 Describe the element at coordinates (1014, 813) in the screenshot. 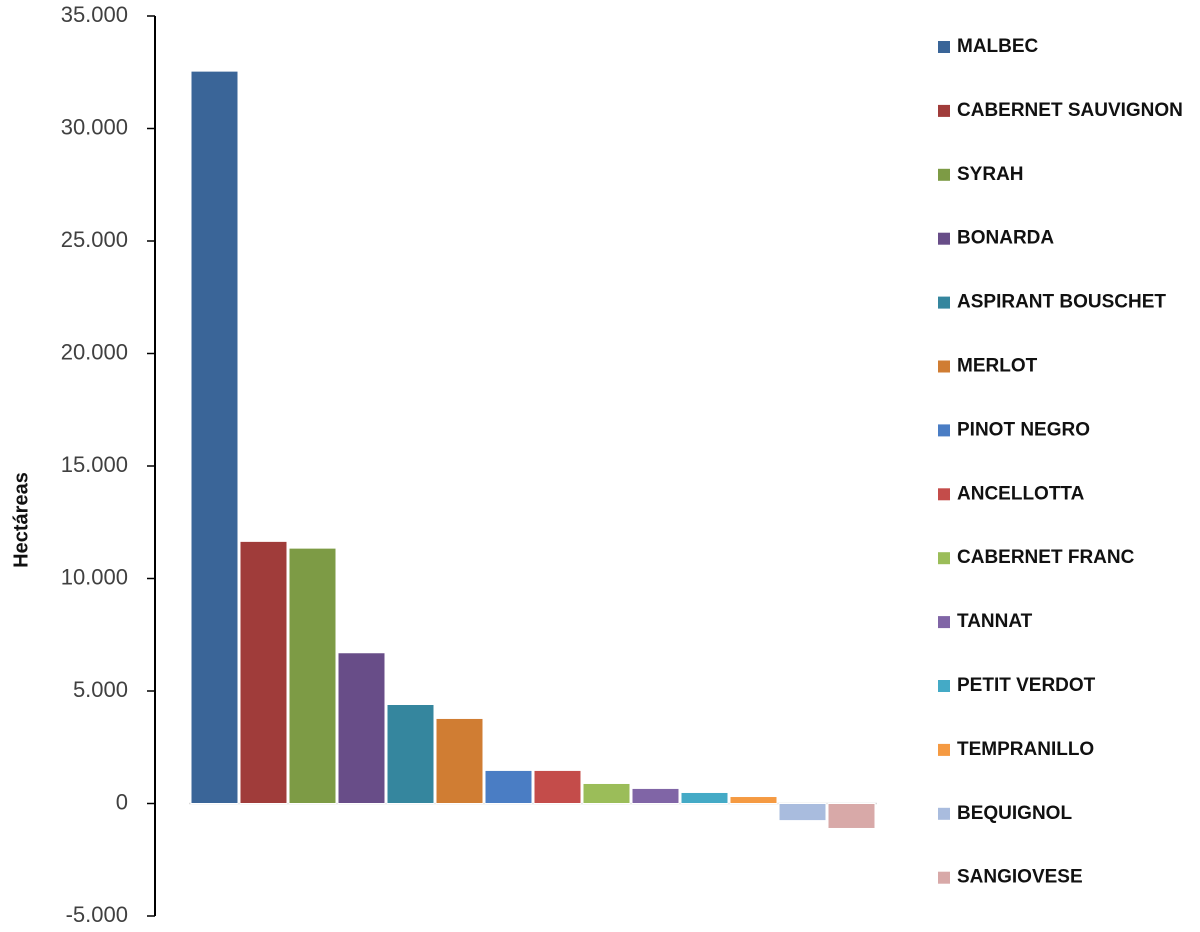

I see `legend-label: BEQUIGNOL` at that location.